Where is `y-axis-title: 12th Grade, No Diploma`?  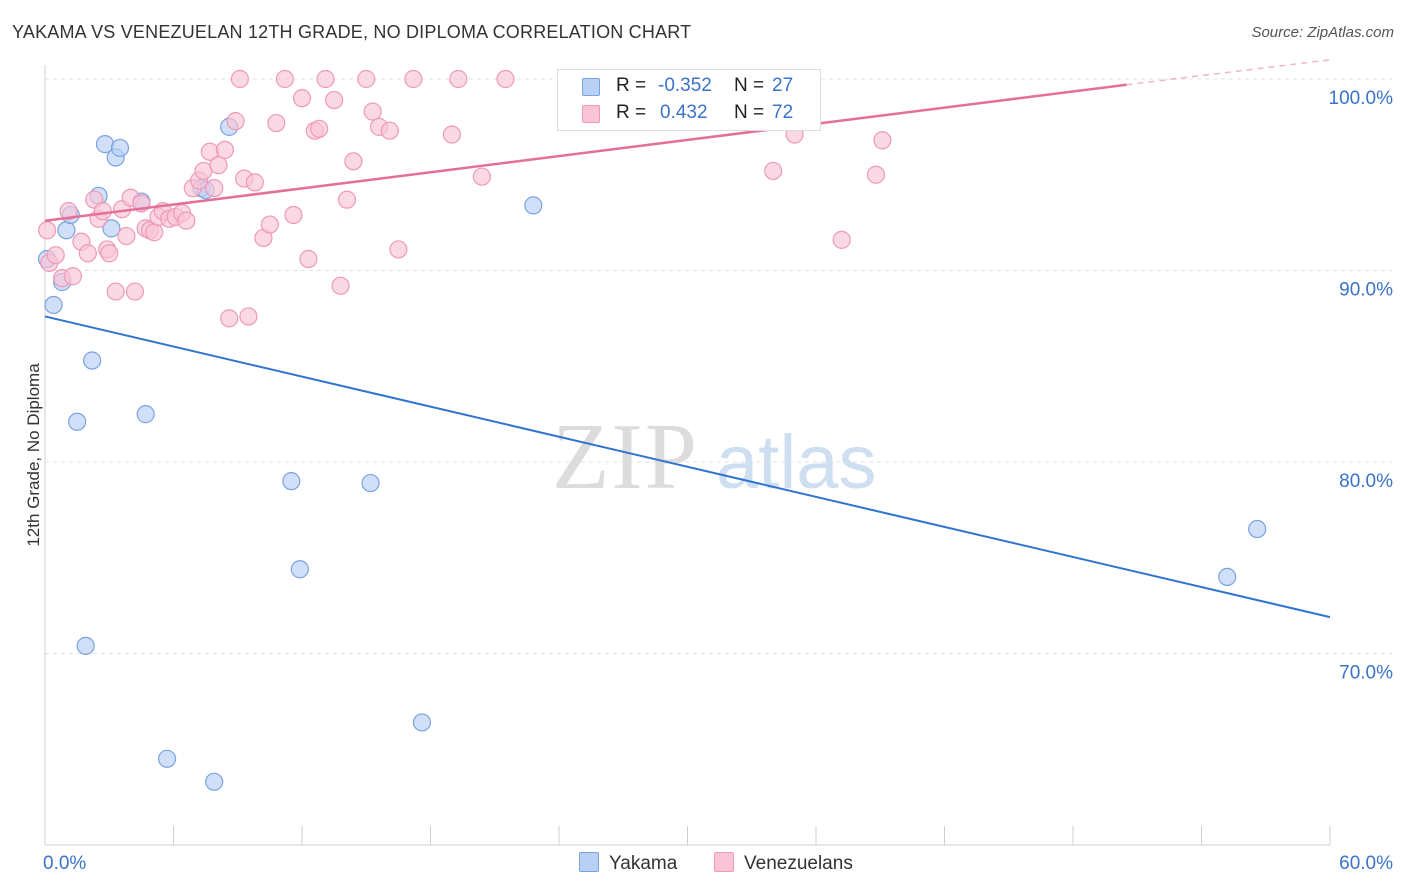
y-axis-title: 12th Grade, No Diploma is located at coordinates (33, 455).